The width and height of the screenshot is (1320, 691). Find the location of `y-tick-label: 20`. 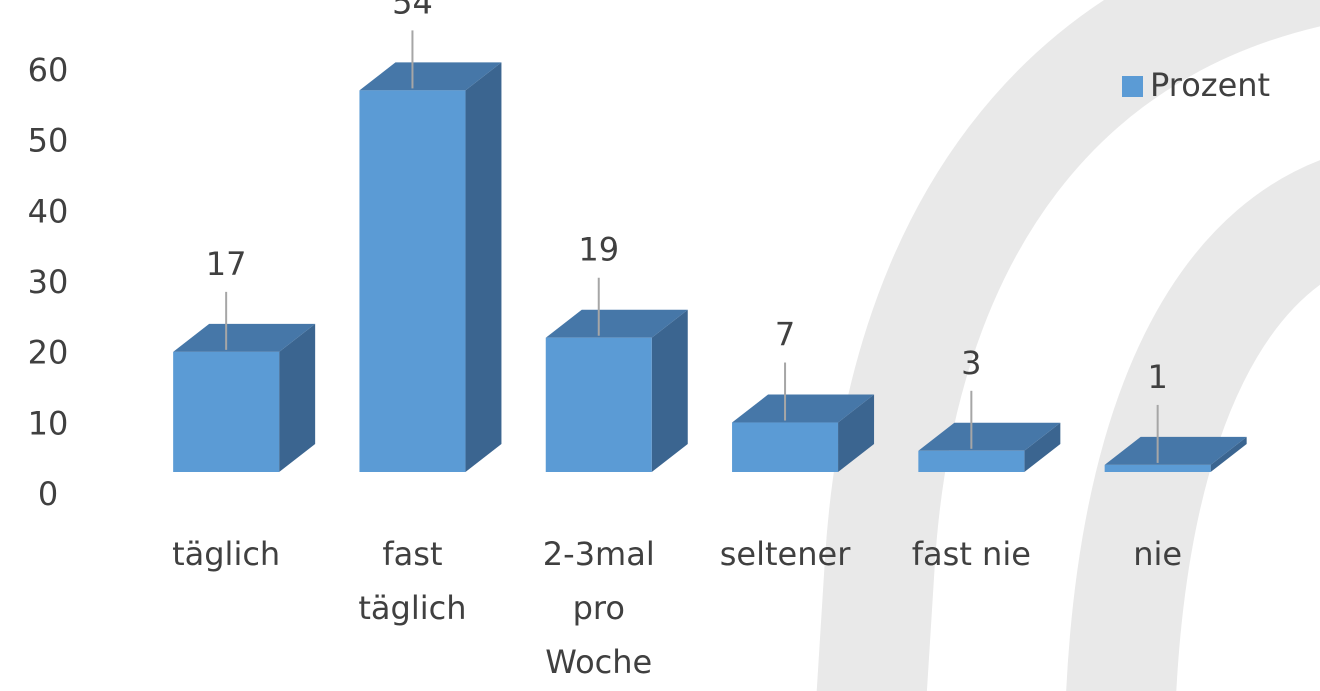

y-tick-label: 20 is located at coordinates (48, 353).